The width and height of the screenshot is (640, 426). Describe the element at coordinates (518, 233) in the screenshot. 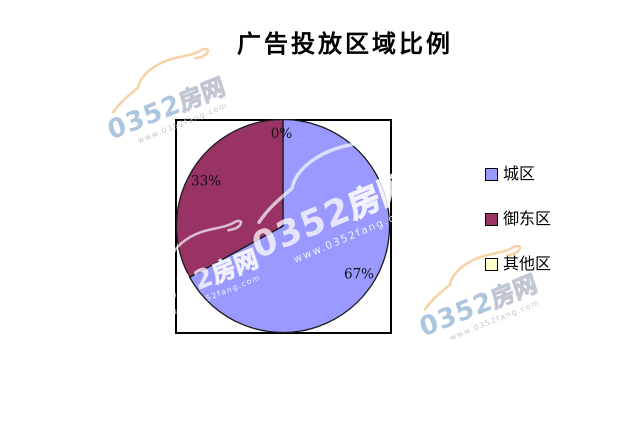

I see `legend: 城区 御东区 其他区` at that location.